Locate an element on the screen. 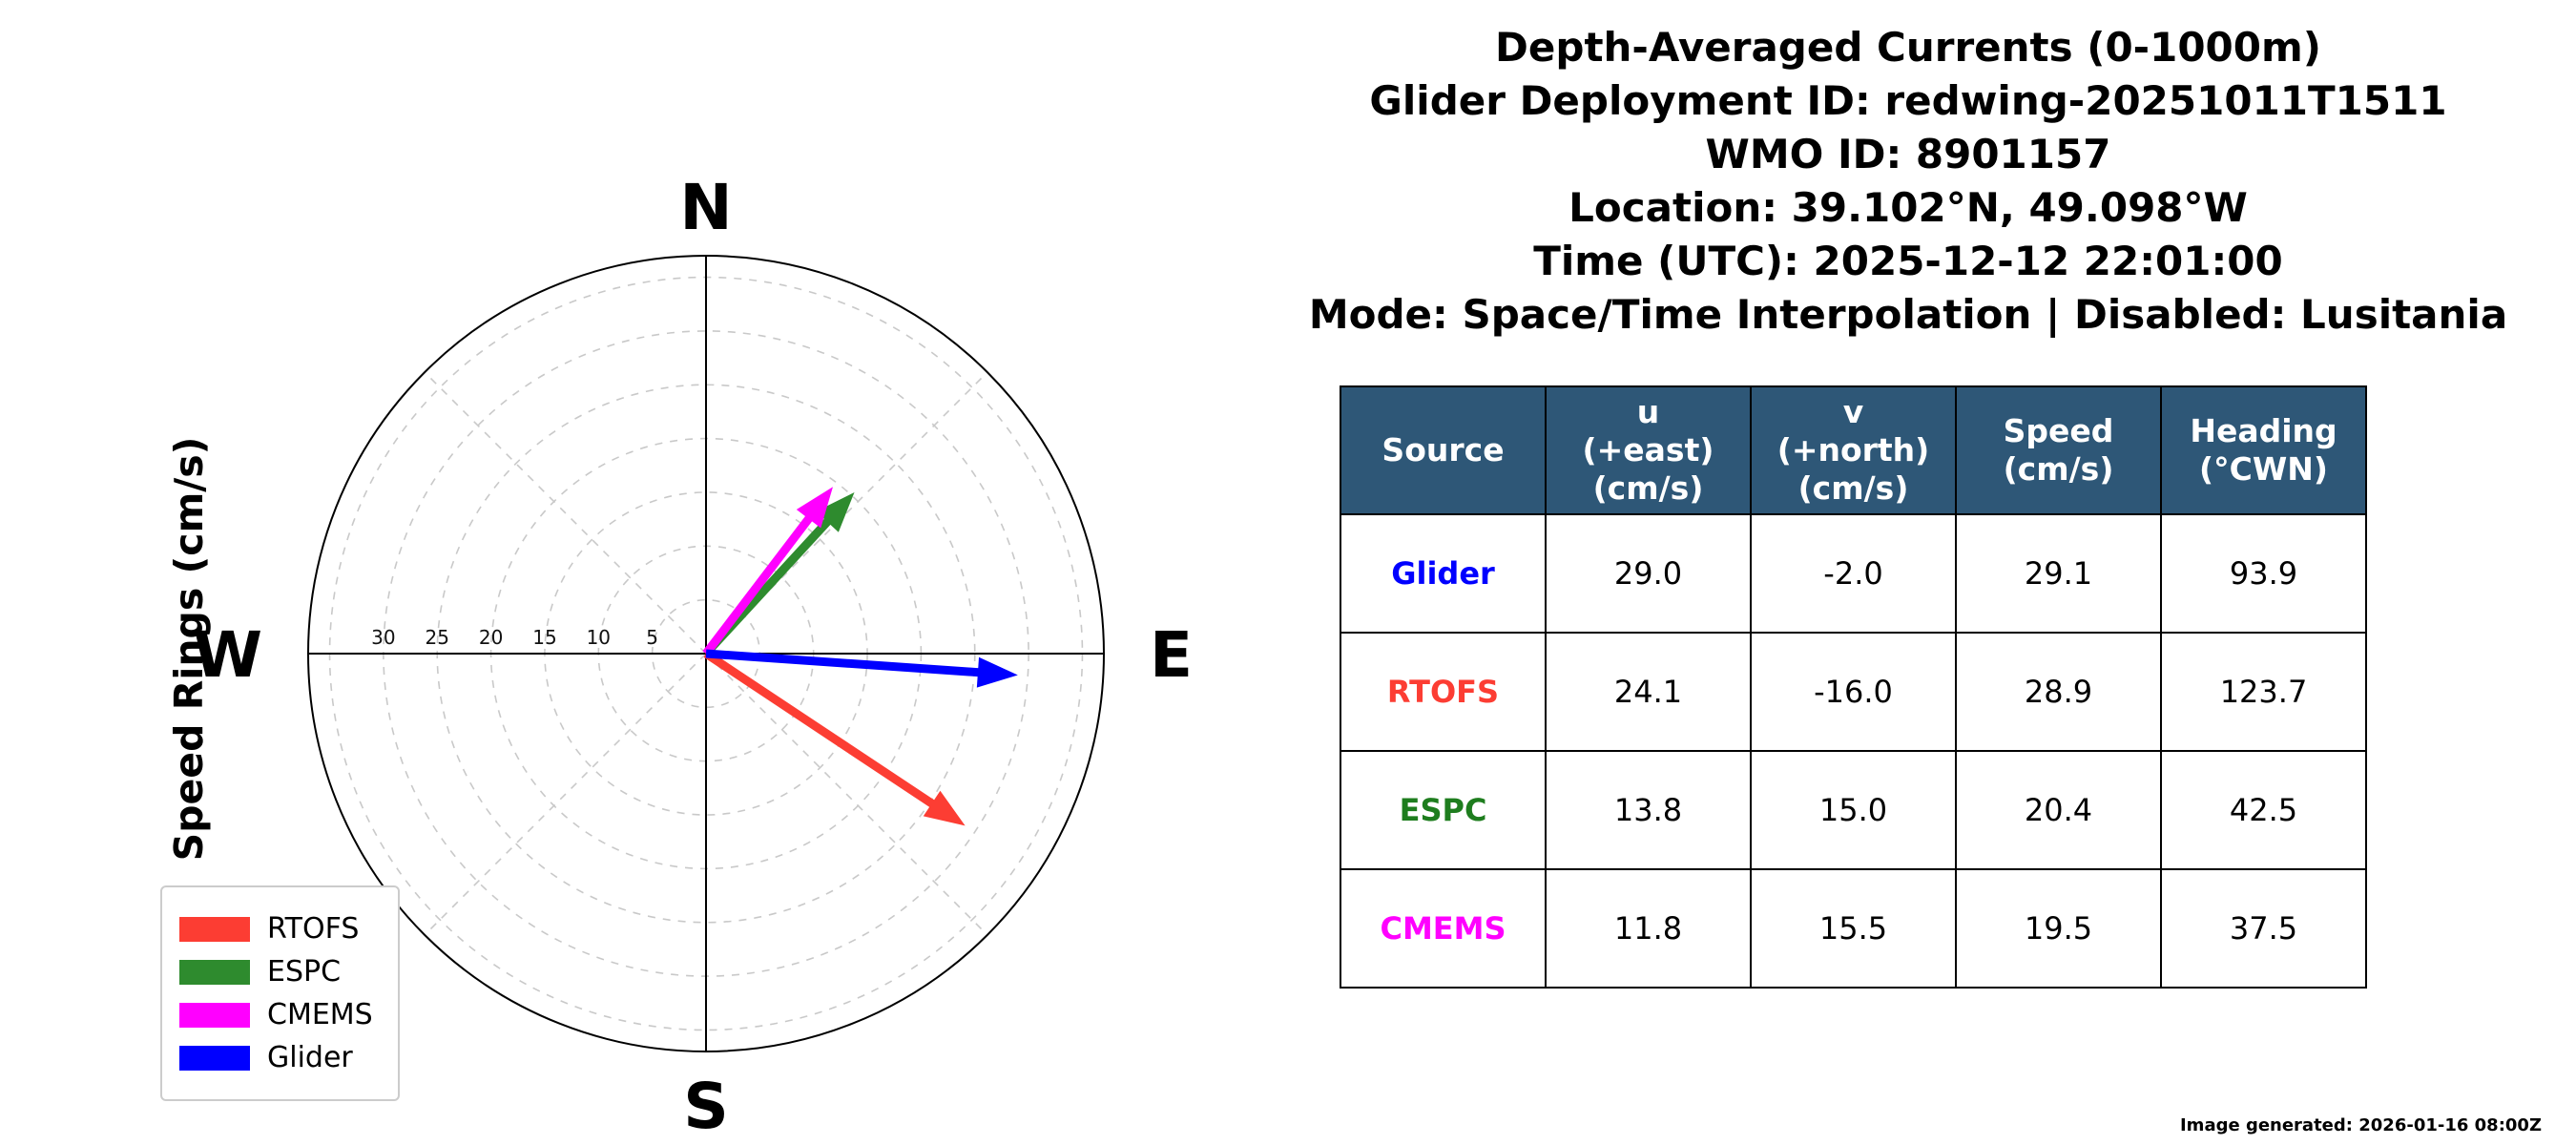 The width and height of the screenshot is (2576, 1145). heading-cell: 123.7 is located at coordinates (2263, 692).